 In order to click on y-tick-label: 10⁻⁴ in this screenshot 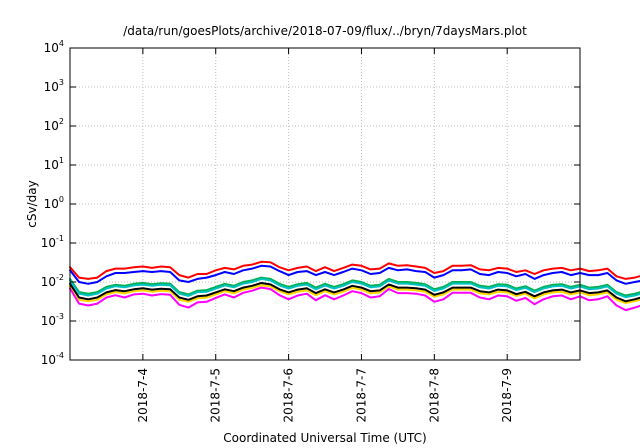, I will do `click(52, 359)`.